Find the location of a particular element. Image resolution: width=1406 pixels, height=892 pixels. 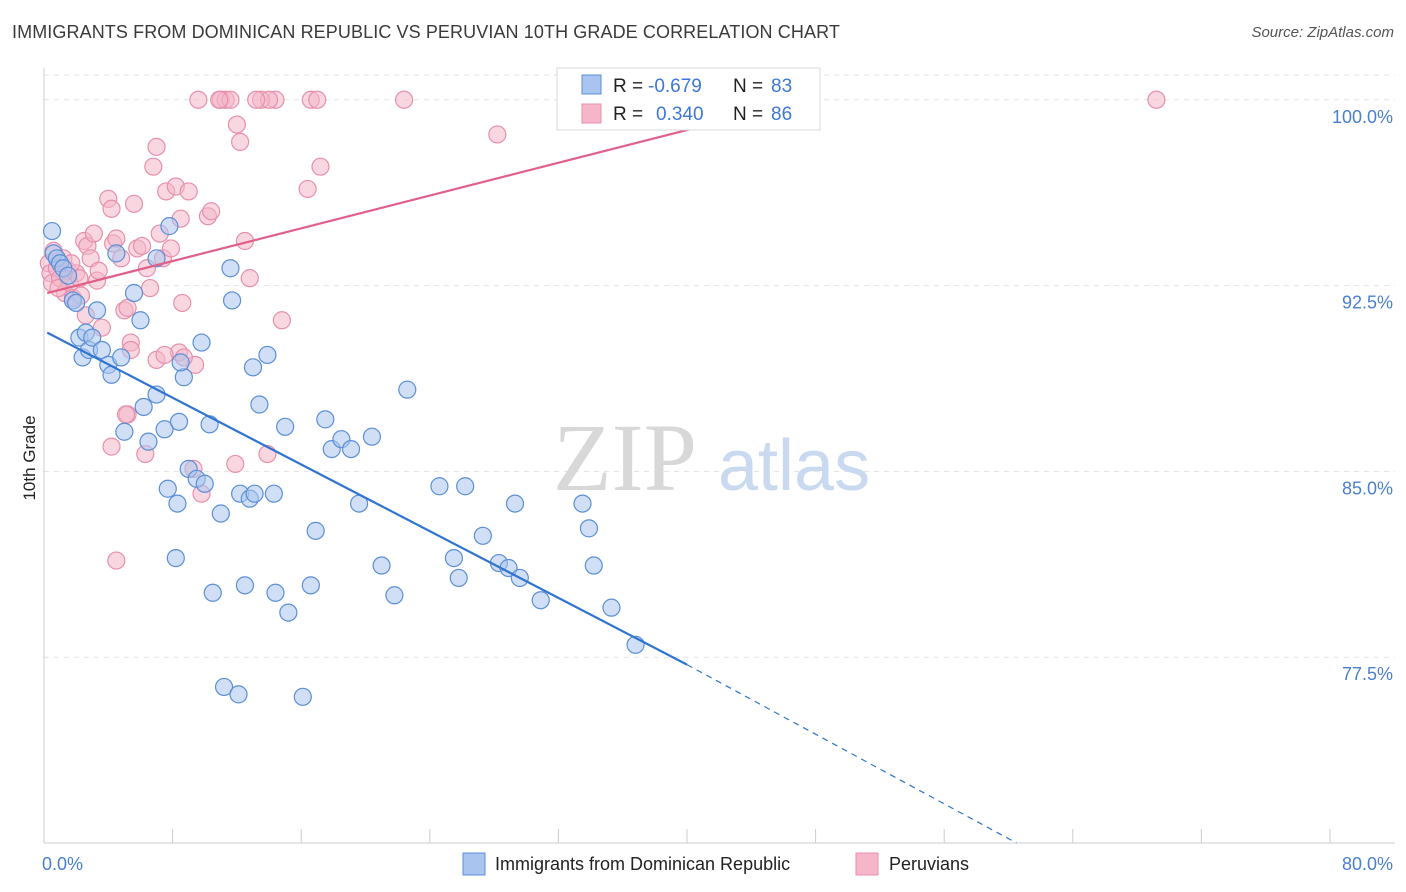

watermark-zip: ZIP is located at coordinates (625, 457).